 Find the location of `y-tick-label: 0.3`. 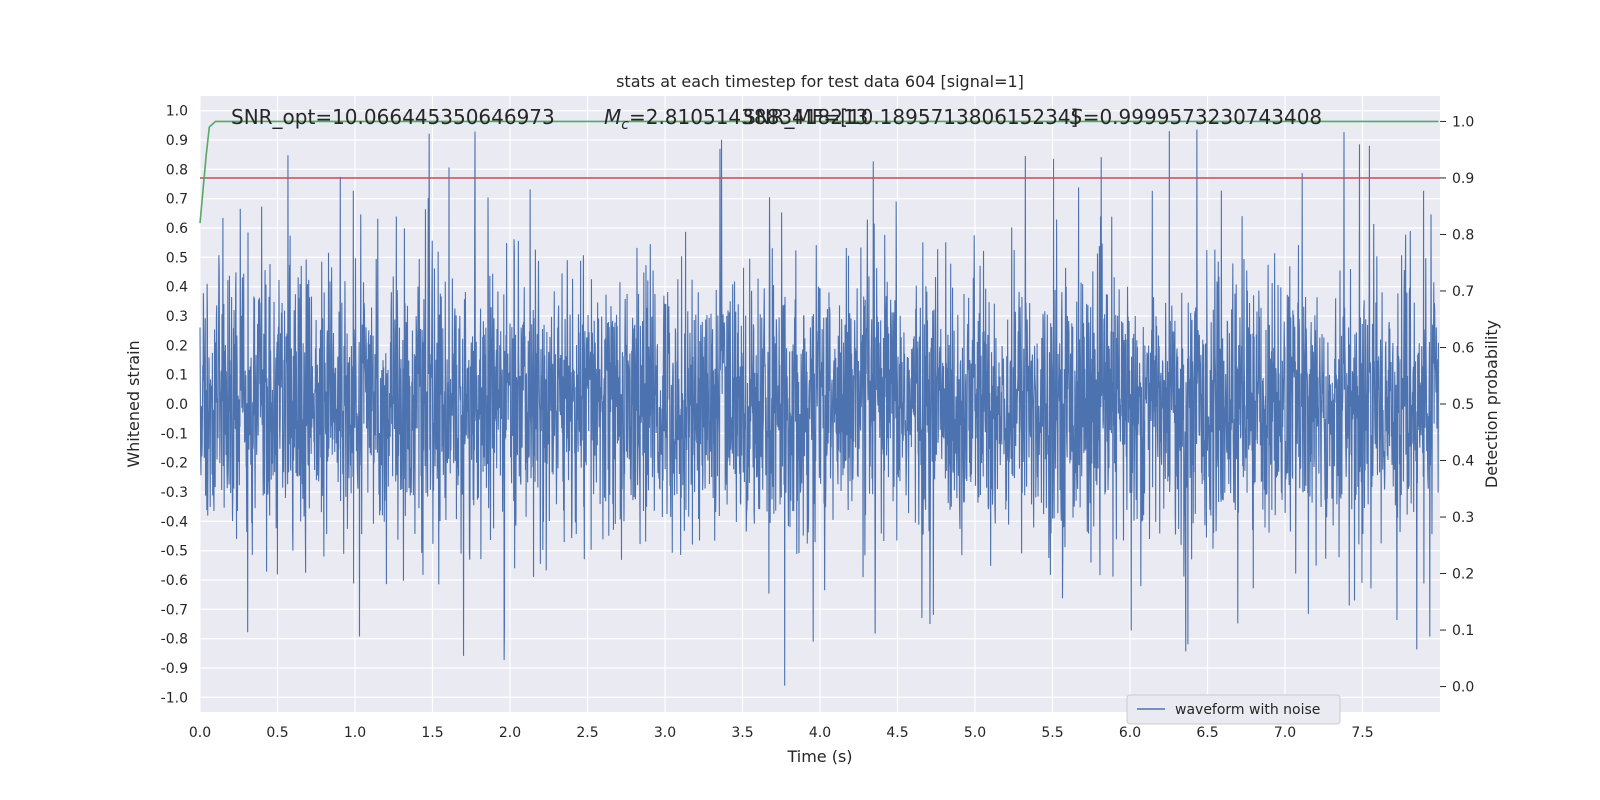

y-tick-label: 0.3 is located at coordinates (177, 317).